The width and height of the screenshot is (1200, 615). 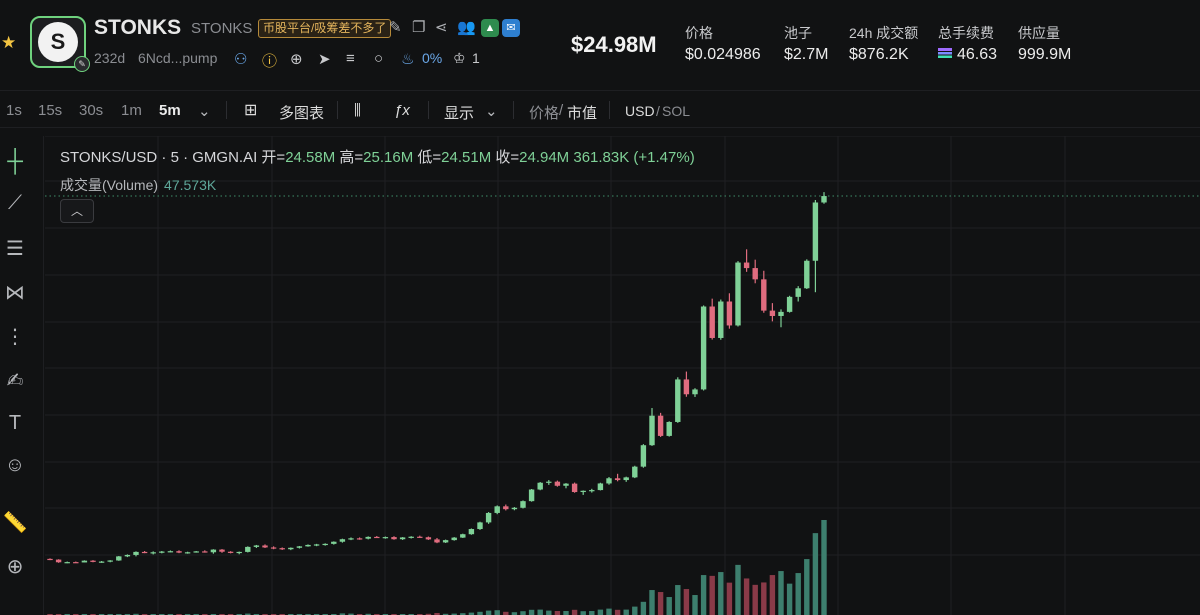 What do you see at coordinates (582, 113) in the screenshot?
I see `market-cap-toggle: 市值` at bounding box center [582, 113].